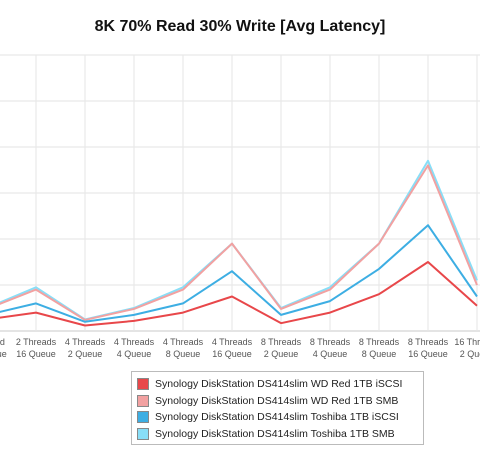 The height and width of the screenshot is (473, 480). What do you see at coordinates (232, 348) in the screenshot?
I see `x-tick-label: 4 Threads 16 Queue` at bounding box center [232, 348].